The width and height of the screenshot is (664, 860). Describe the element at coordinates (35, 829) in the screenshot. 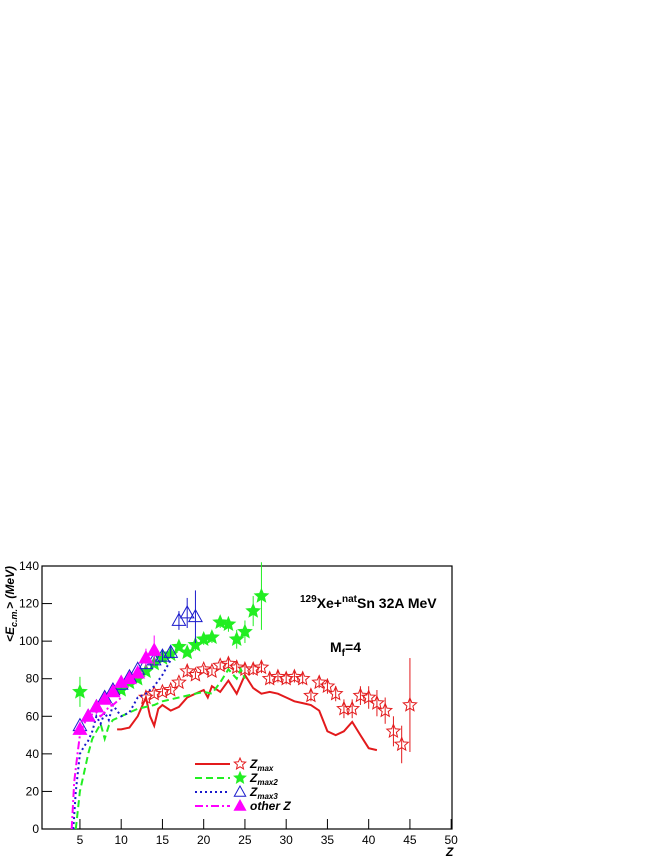

I see `y-tick-label: 0` at that location.